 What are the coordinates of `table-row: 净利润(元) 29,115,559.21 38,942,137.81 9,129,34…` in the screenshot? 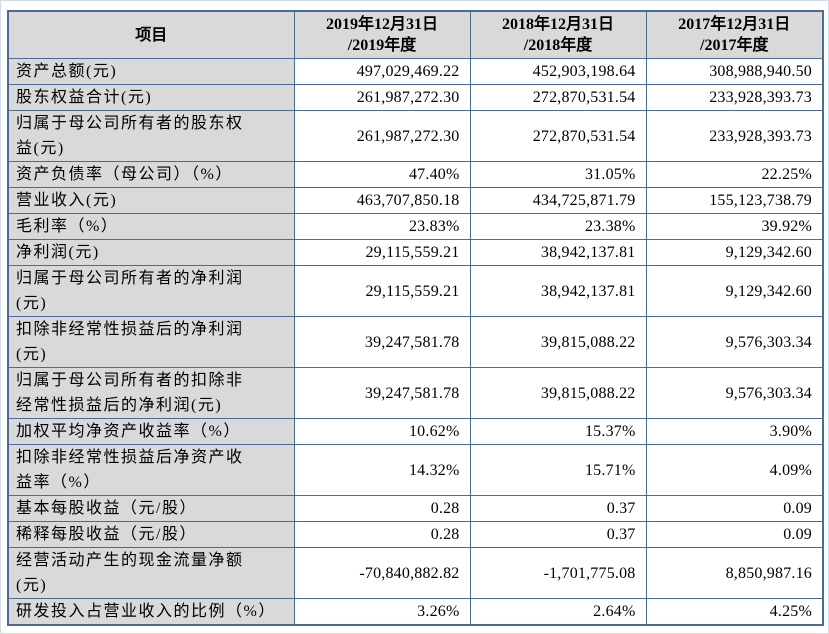 It's located at (415, 252).